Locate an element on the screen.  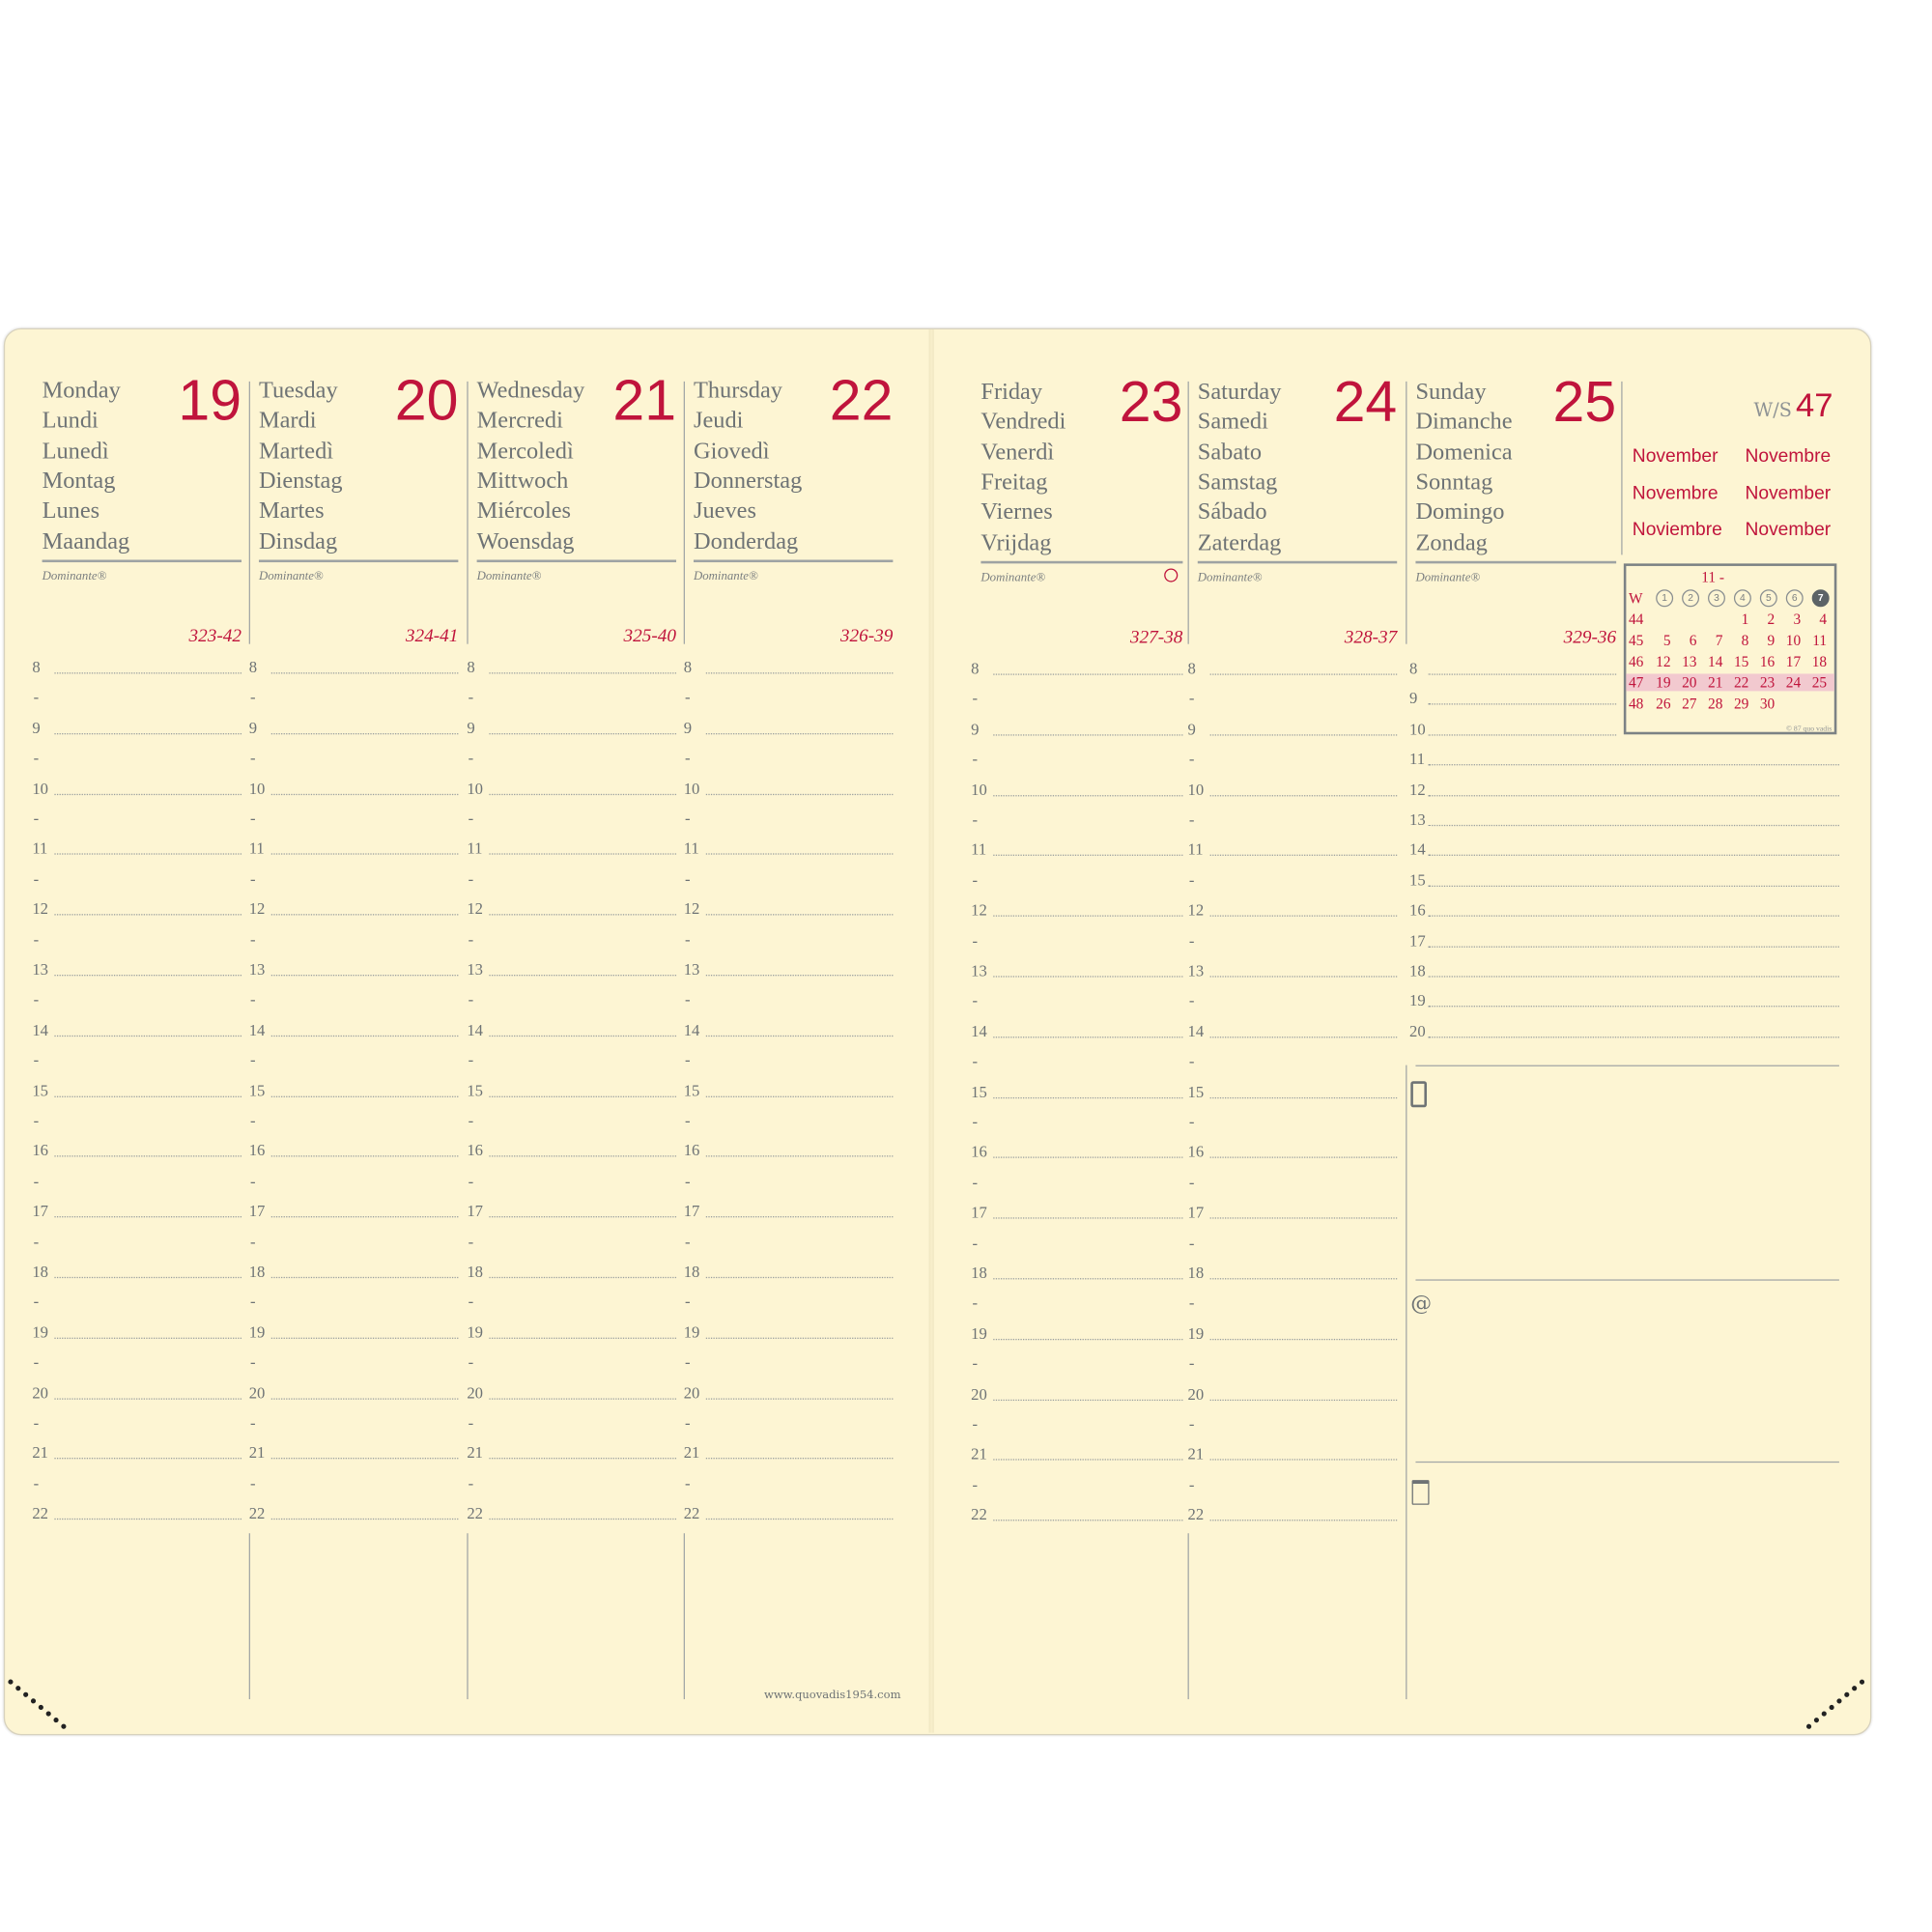
current-week-highlight is located at coordinates (1730, 682).